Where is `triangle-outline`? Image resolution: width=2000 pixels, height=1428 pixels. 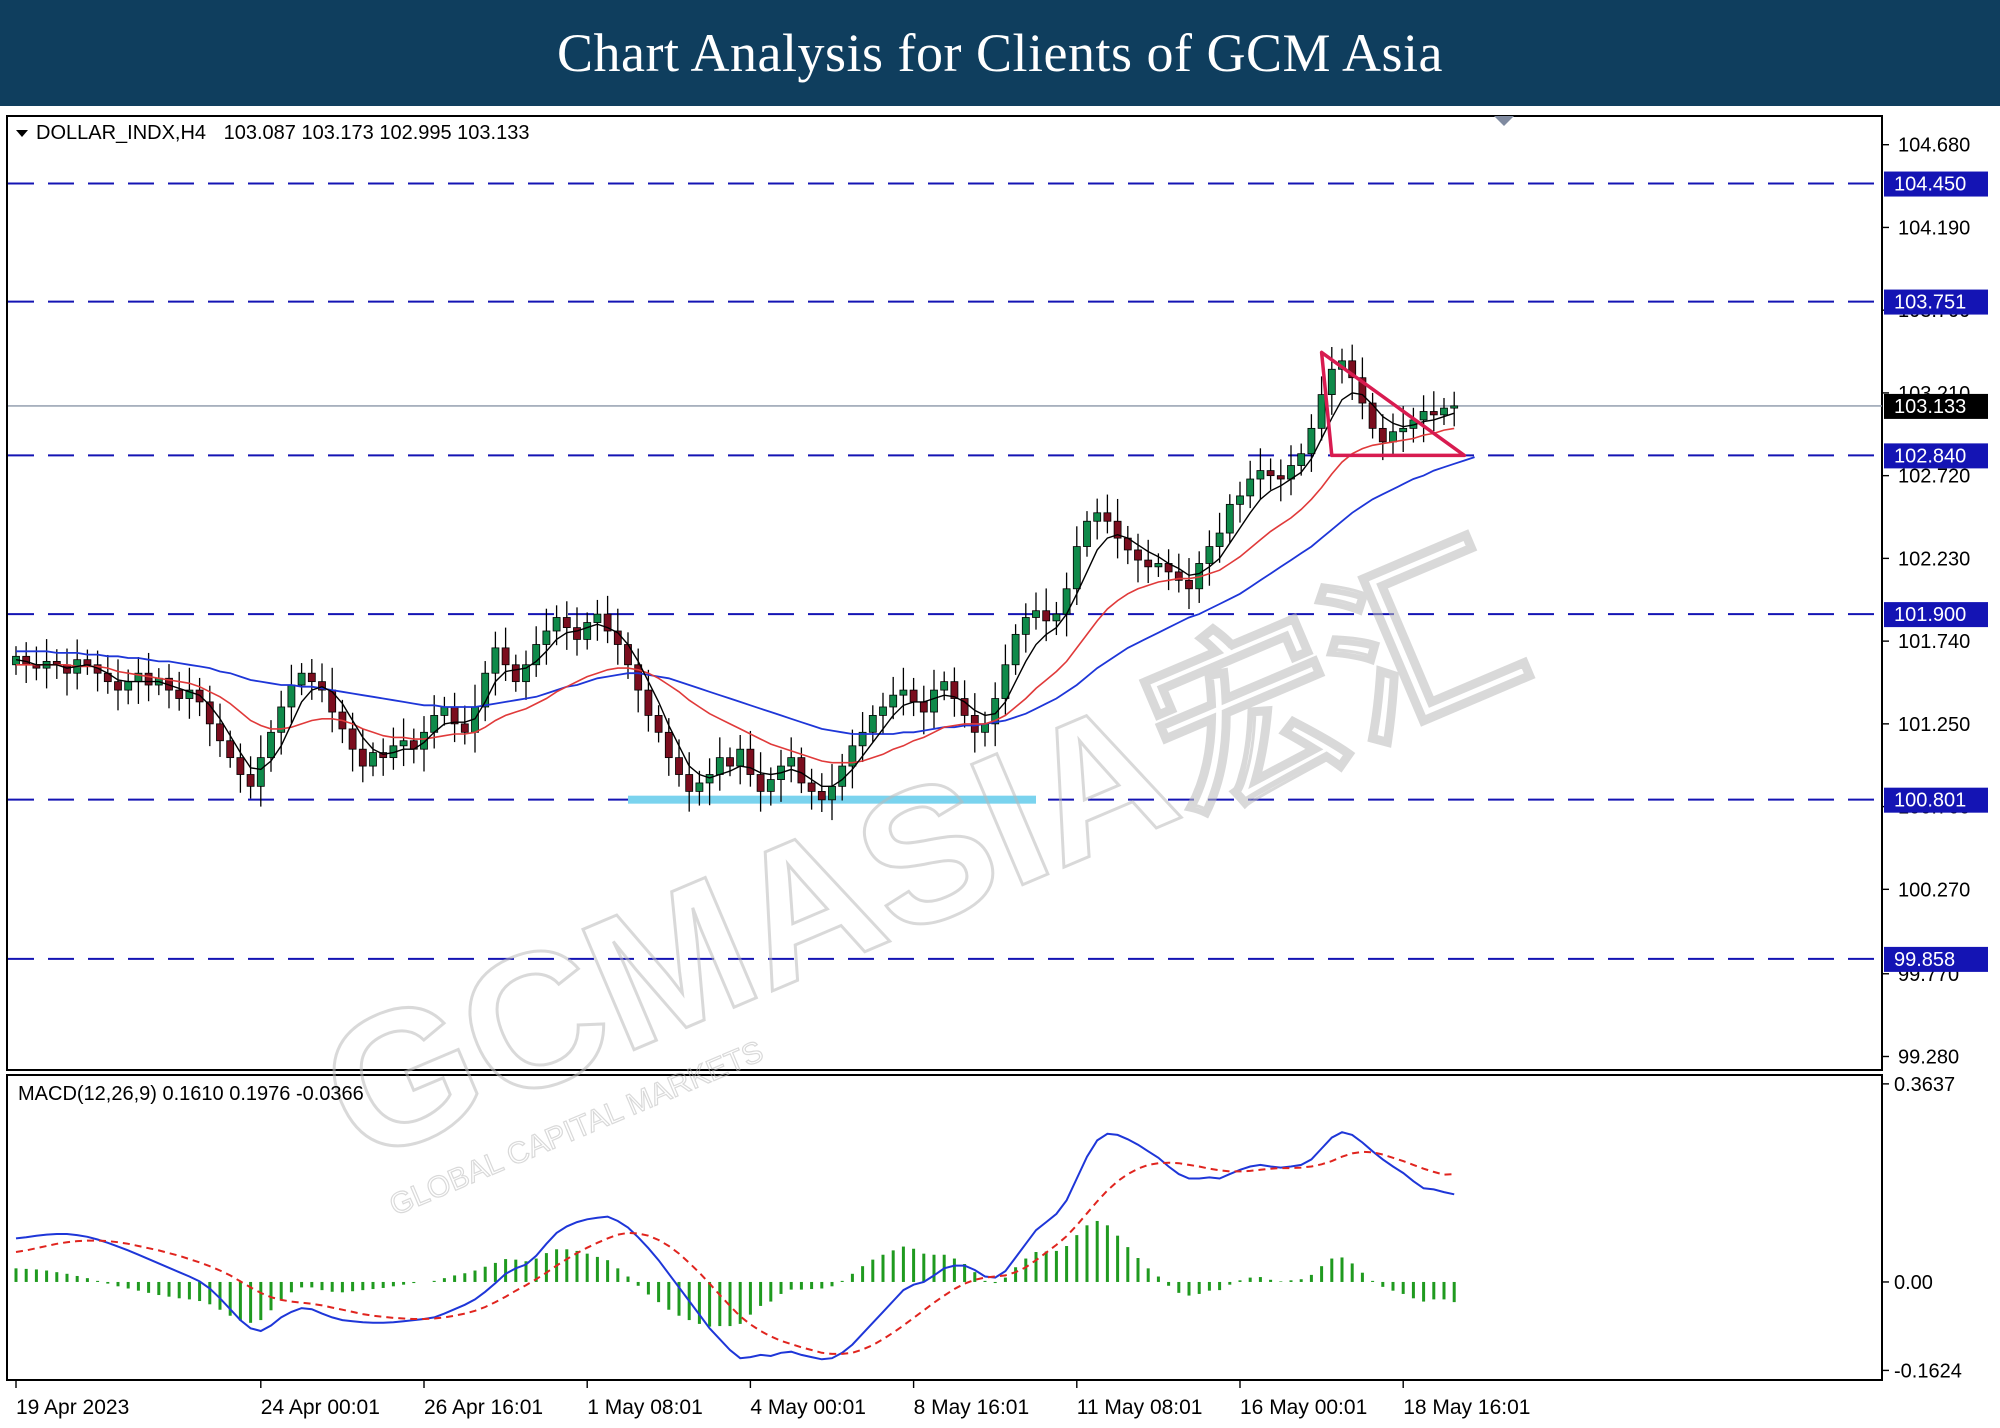 triangle-outline is located at coordinates (1393, 404).